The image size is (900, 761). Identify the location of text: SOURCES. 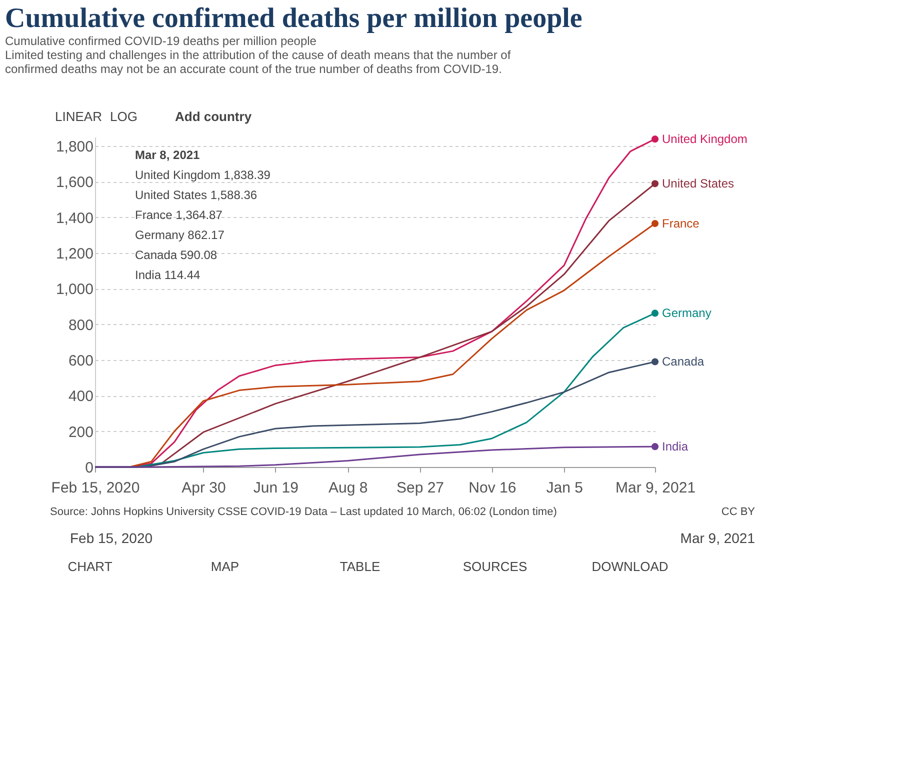
(495, 566).